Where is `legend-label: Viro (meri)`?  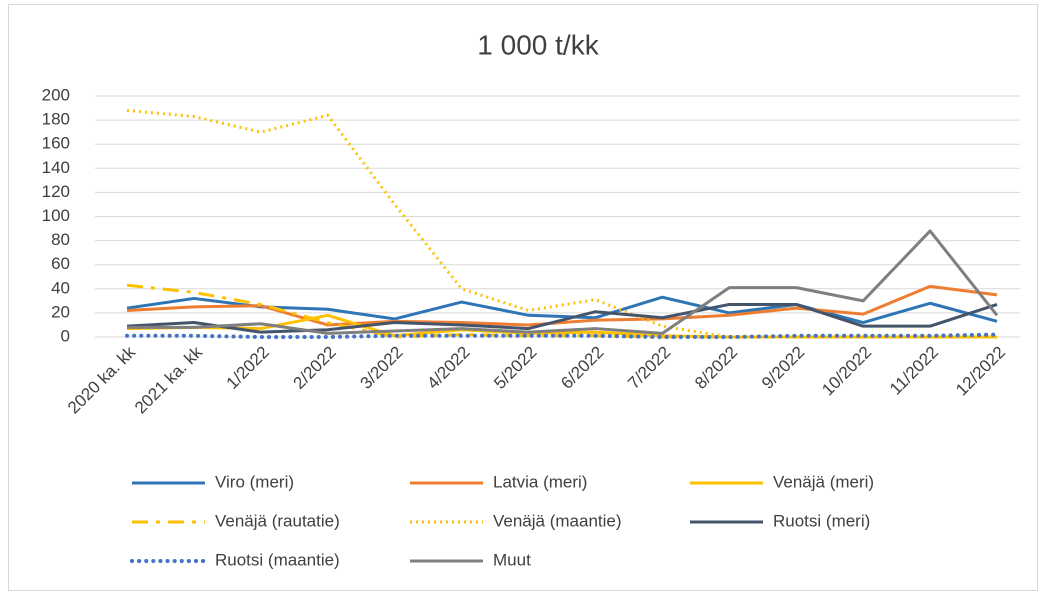
legend-label: Viro (meri) is located at coordinates (254, 481).